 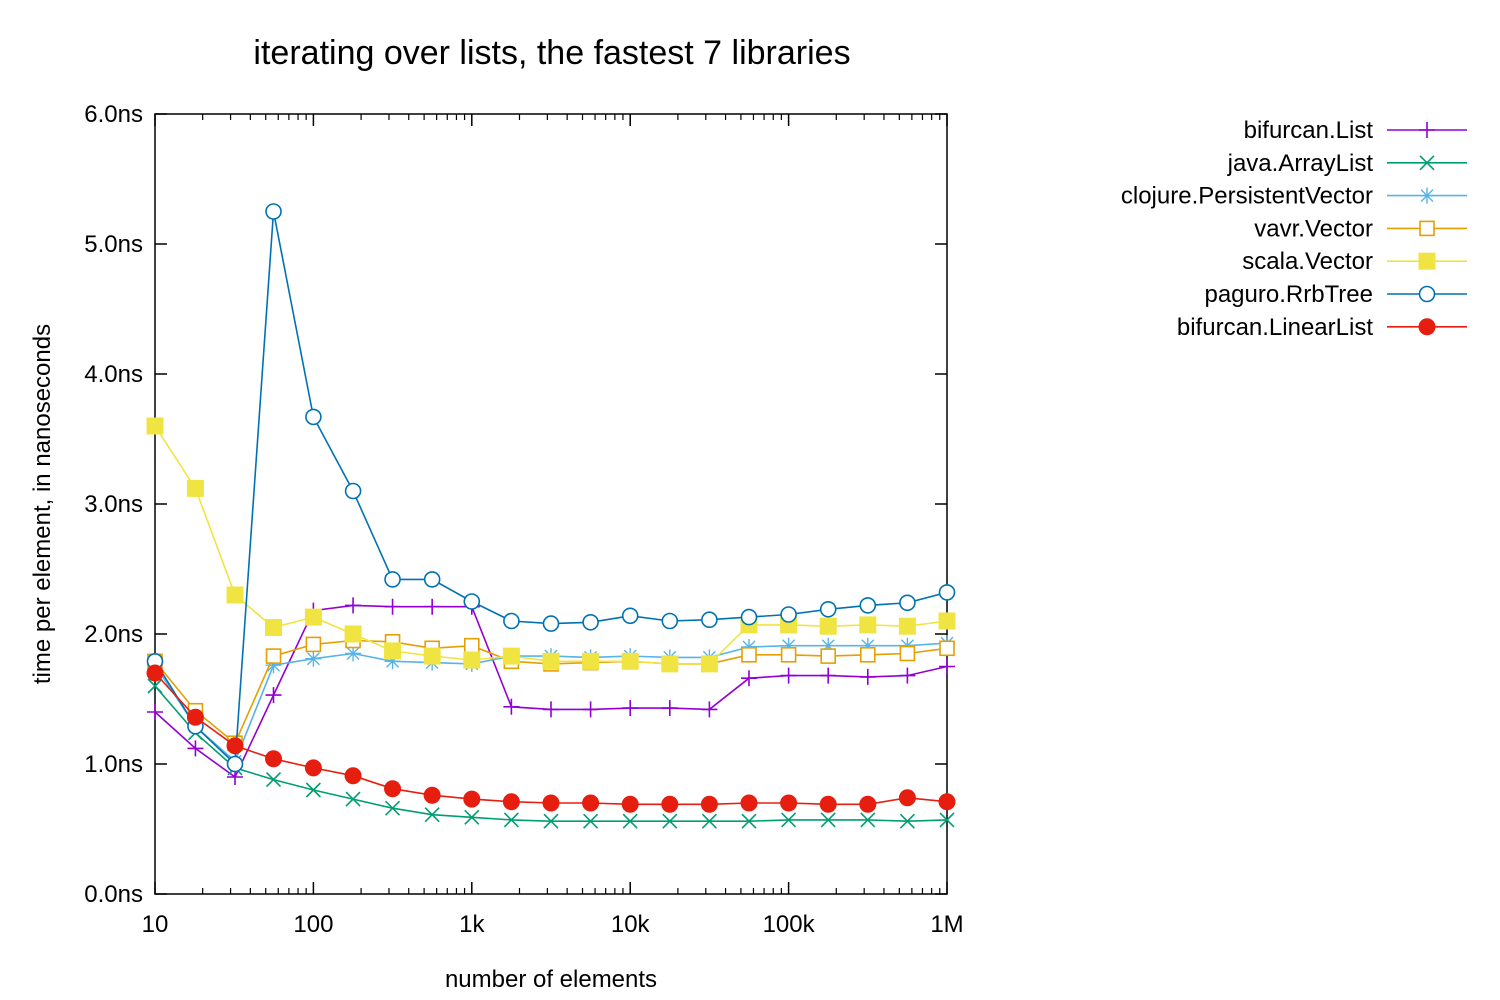 I want to click on series-bifurcan-linearlist, so click(x=551, y=738).